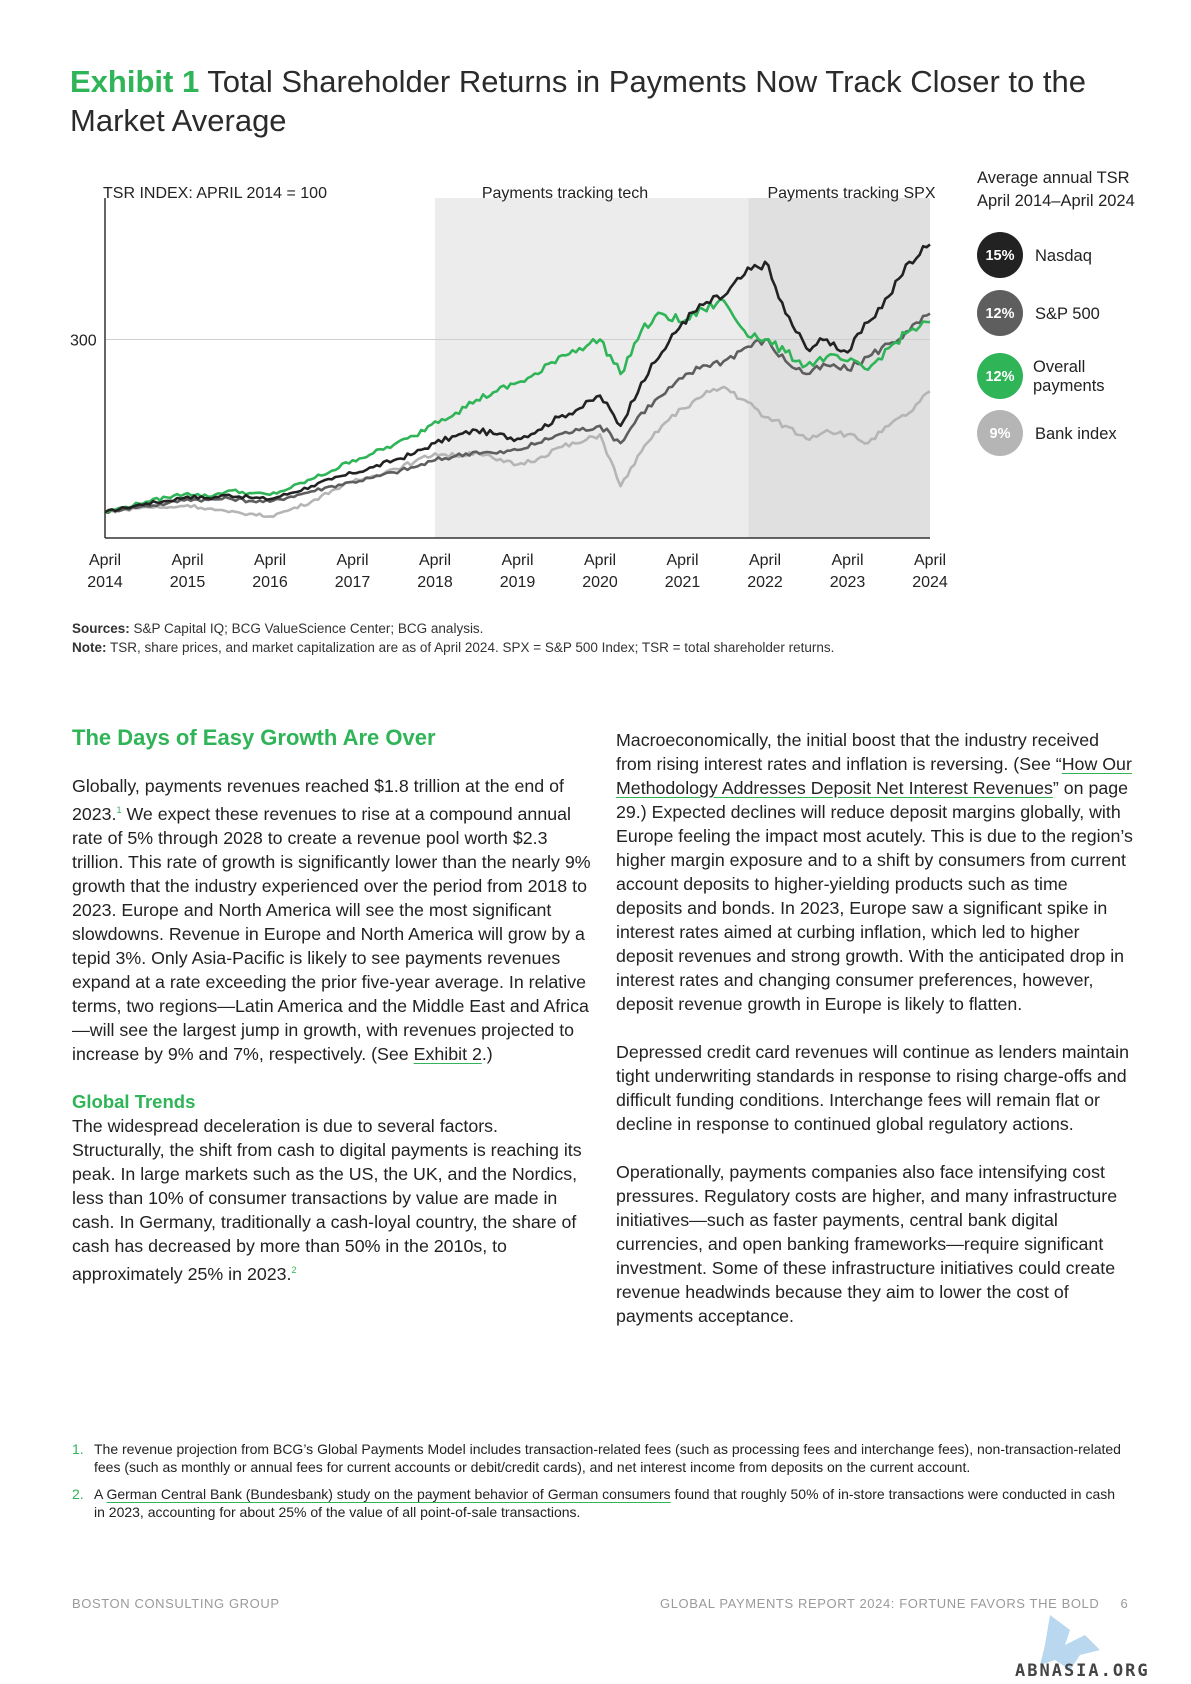 Image resolution: width=1191 pixels, height=1684 pixels. Describe the element at coordinates (765, 582) in the screenshot. I see `x-tick-label: 2022` at that location.